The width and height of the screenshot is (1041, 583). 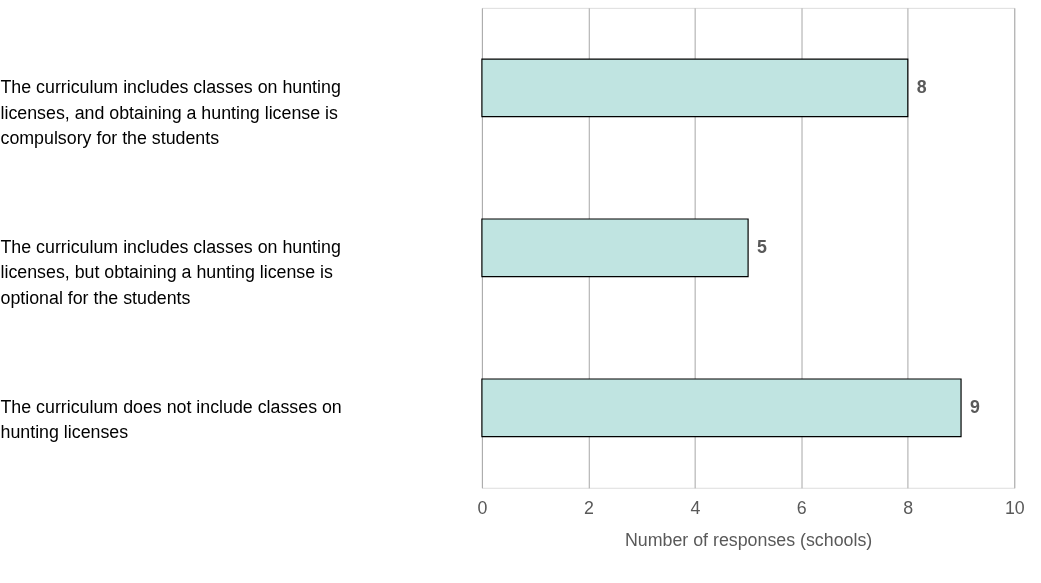 What do you see at coordinates (801, 508) in the screenshot?
I see `x-tick-label: 6` at bounding box center [801, 508].